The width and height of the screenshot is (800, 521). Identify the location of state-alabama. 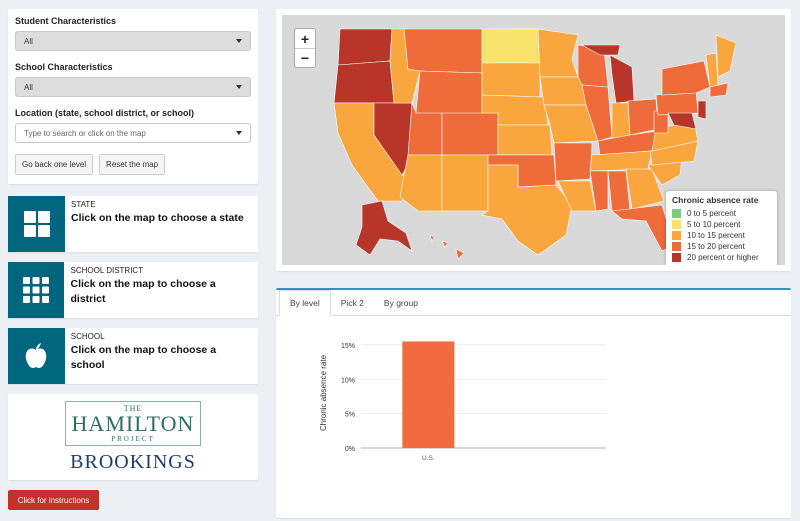
(619, 191).